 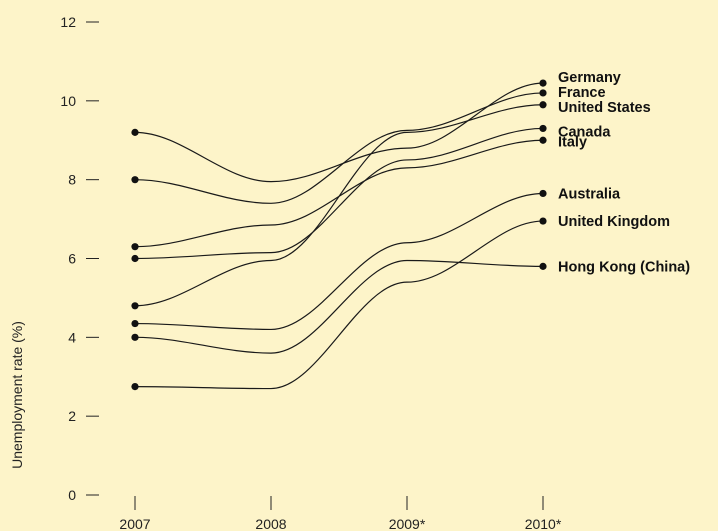 I want to click on x-tick-label: 2008, so click(x=270, y=523).